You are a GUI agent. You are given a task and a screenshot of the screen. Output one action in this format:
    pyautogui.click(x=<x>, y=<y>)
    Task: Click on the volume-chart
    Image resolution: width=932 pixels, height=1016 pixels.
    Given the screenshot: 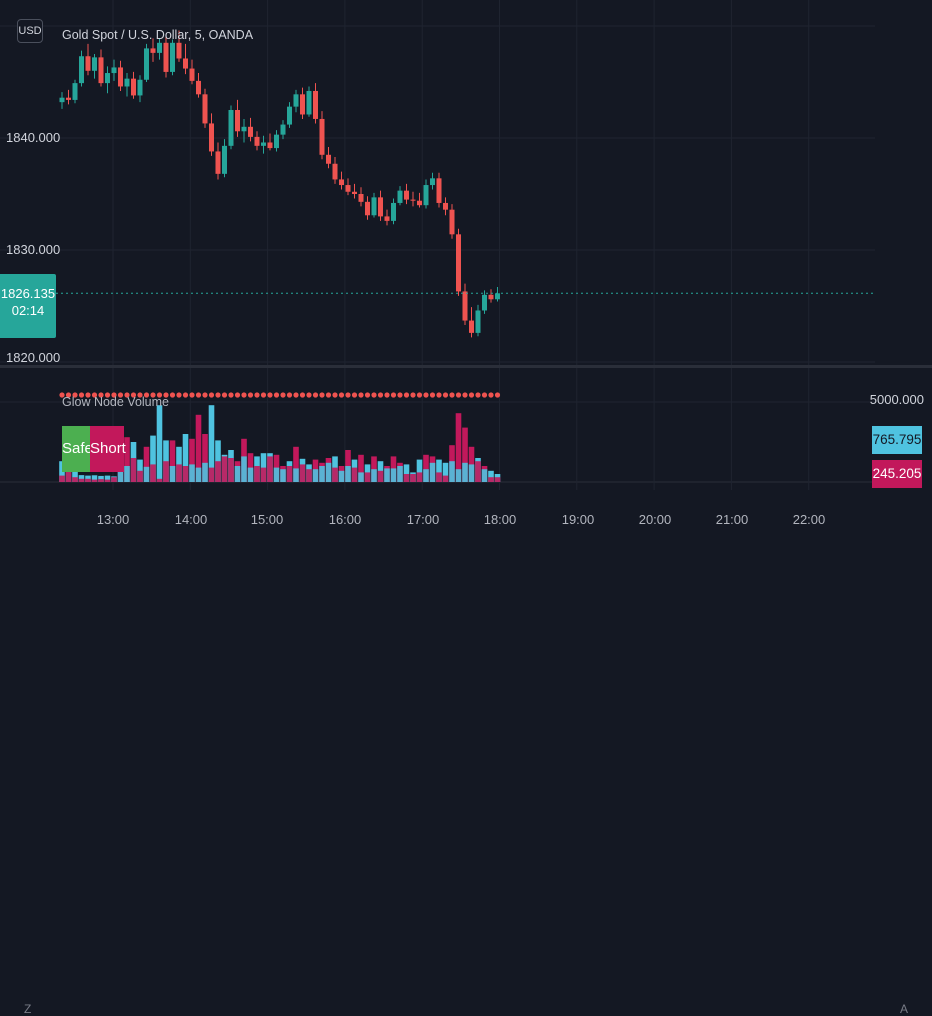 What is the action you would take?
    pyautogui.click(x=466, y=429)
    